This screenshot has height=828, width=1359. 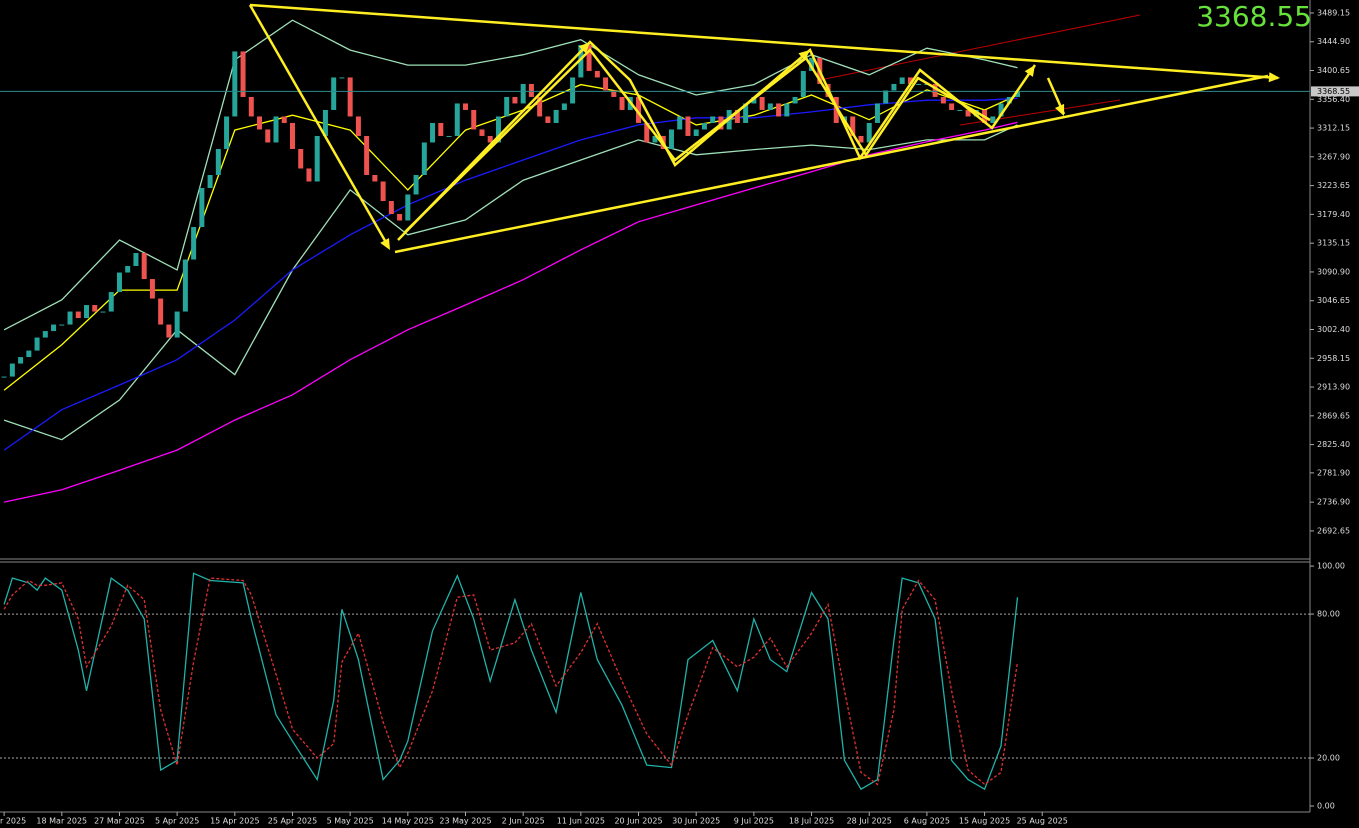 I want to click on x-tick-label: 11 Jun 2025, so click(x=581, y=821).